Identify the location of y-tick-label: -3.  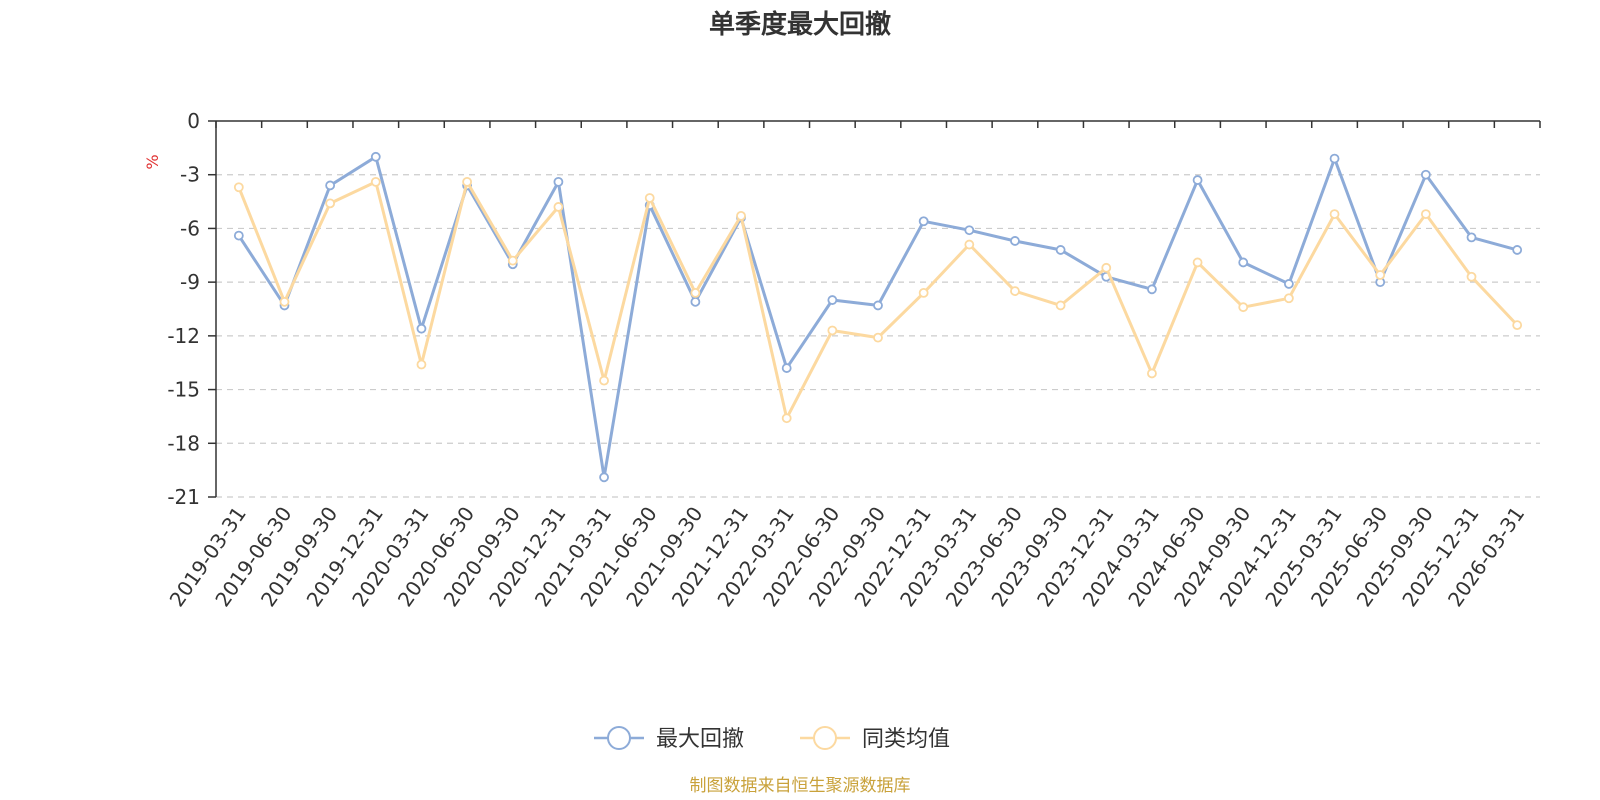
(190, 175).